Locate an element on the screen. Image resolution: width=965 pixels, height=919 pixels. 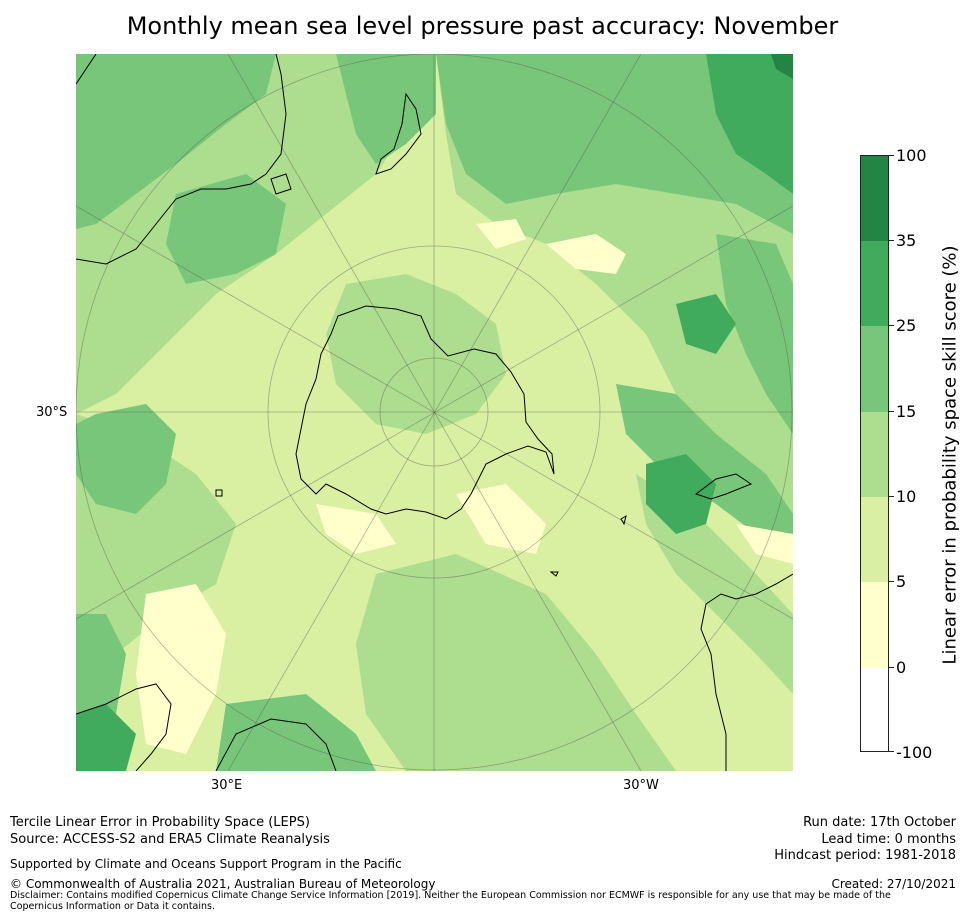
colorbar-tick-label: 0 is located at coordinates (901, 667).